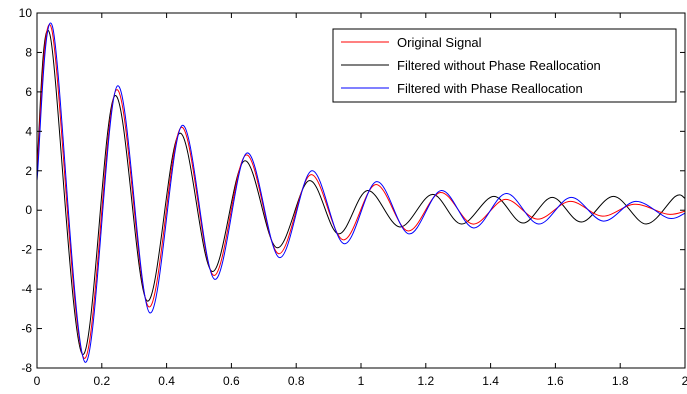  Describe the element at coordinates (296, 381) in the screenshot. I see `x-tick-label: 0.8` at that location.